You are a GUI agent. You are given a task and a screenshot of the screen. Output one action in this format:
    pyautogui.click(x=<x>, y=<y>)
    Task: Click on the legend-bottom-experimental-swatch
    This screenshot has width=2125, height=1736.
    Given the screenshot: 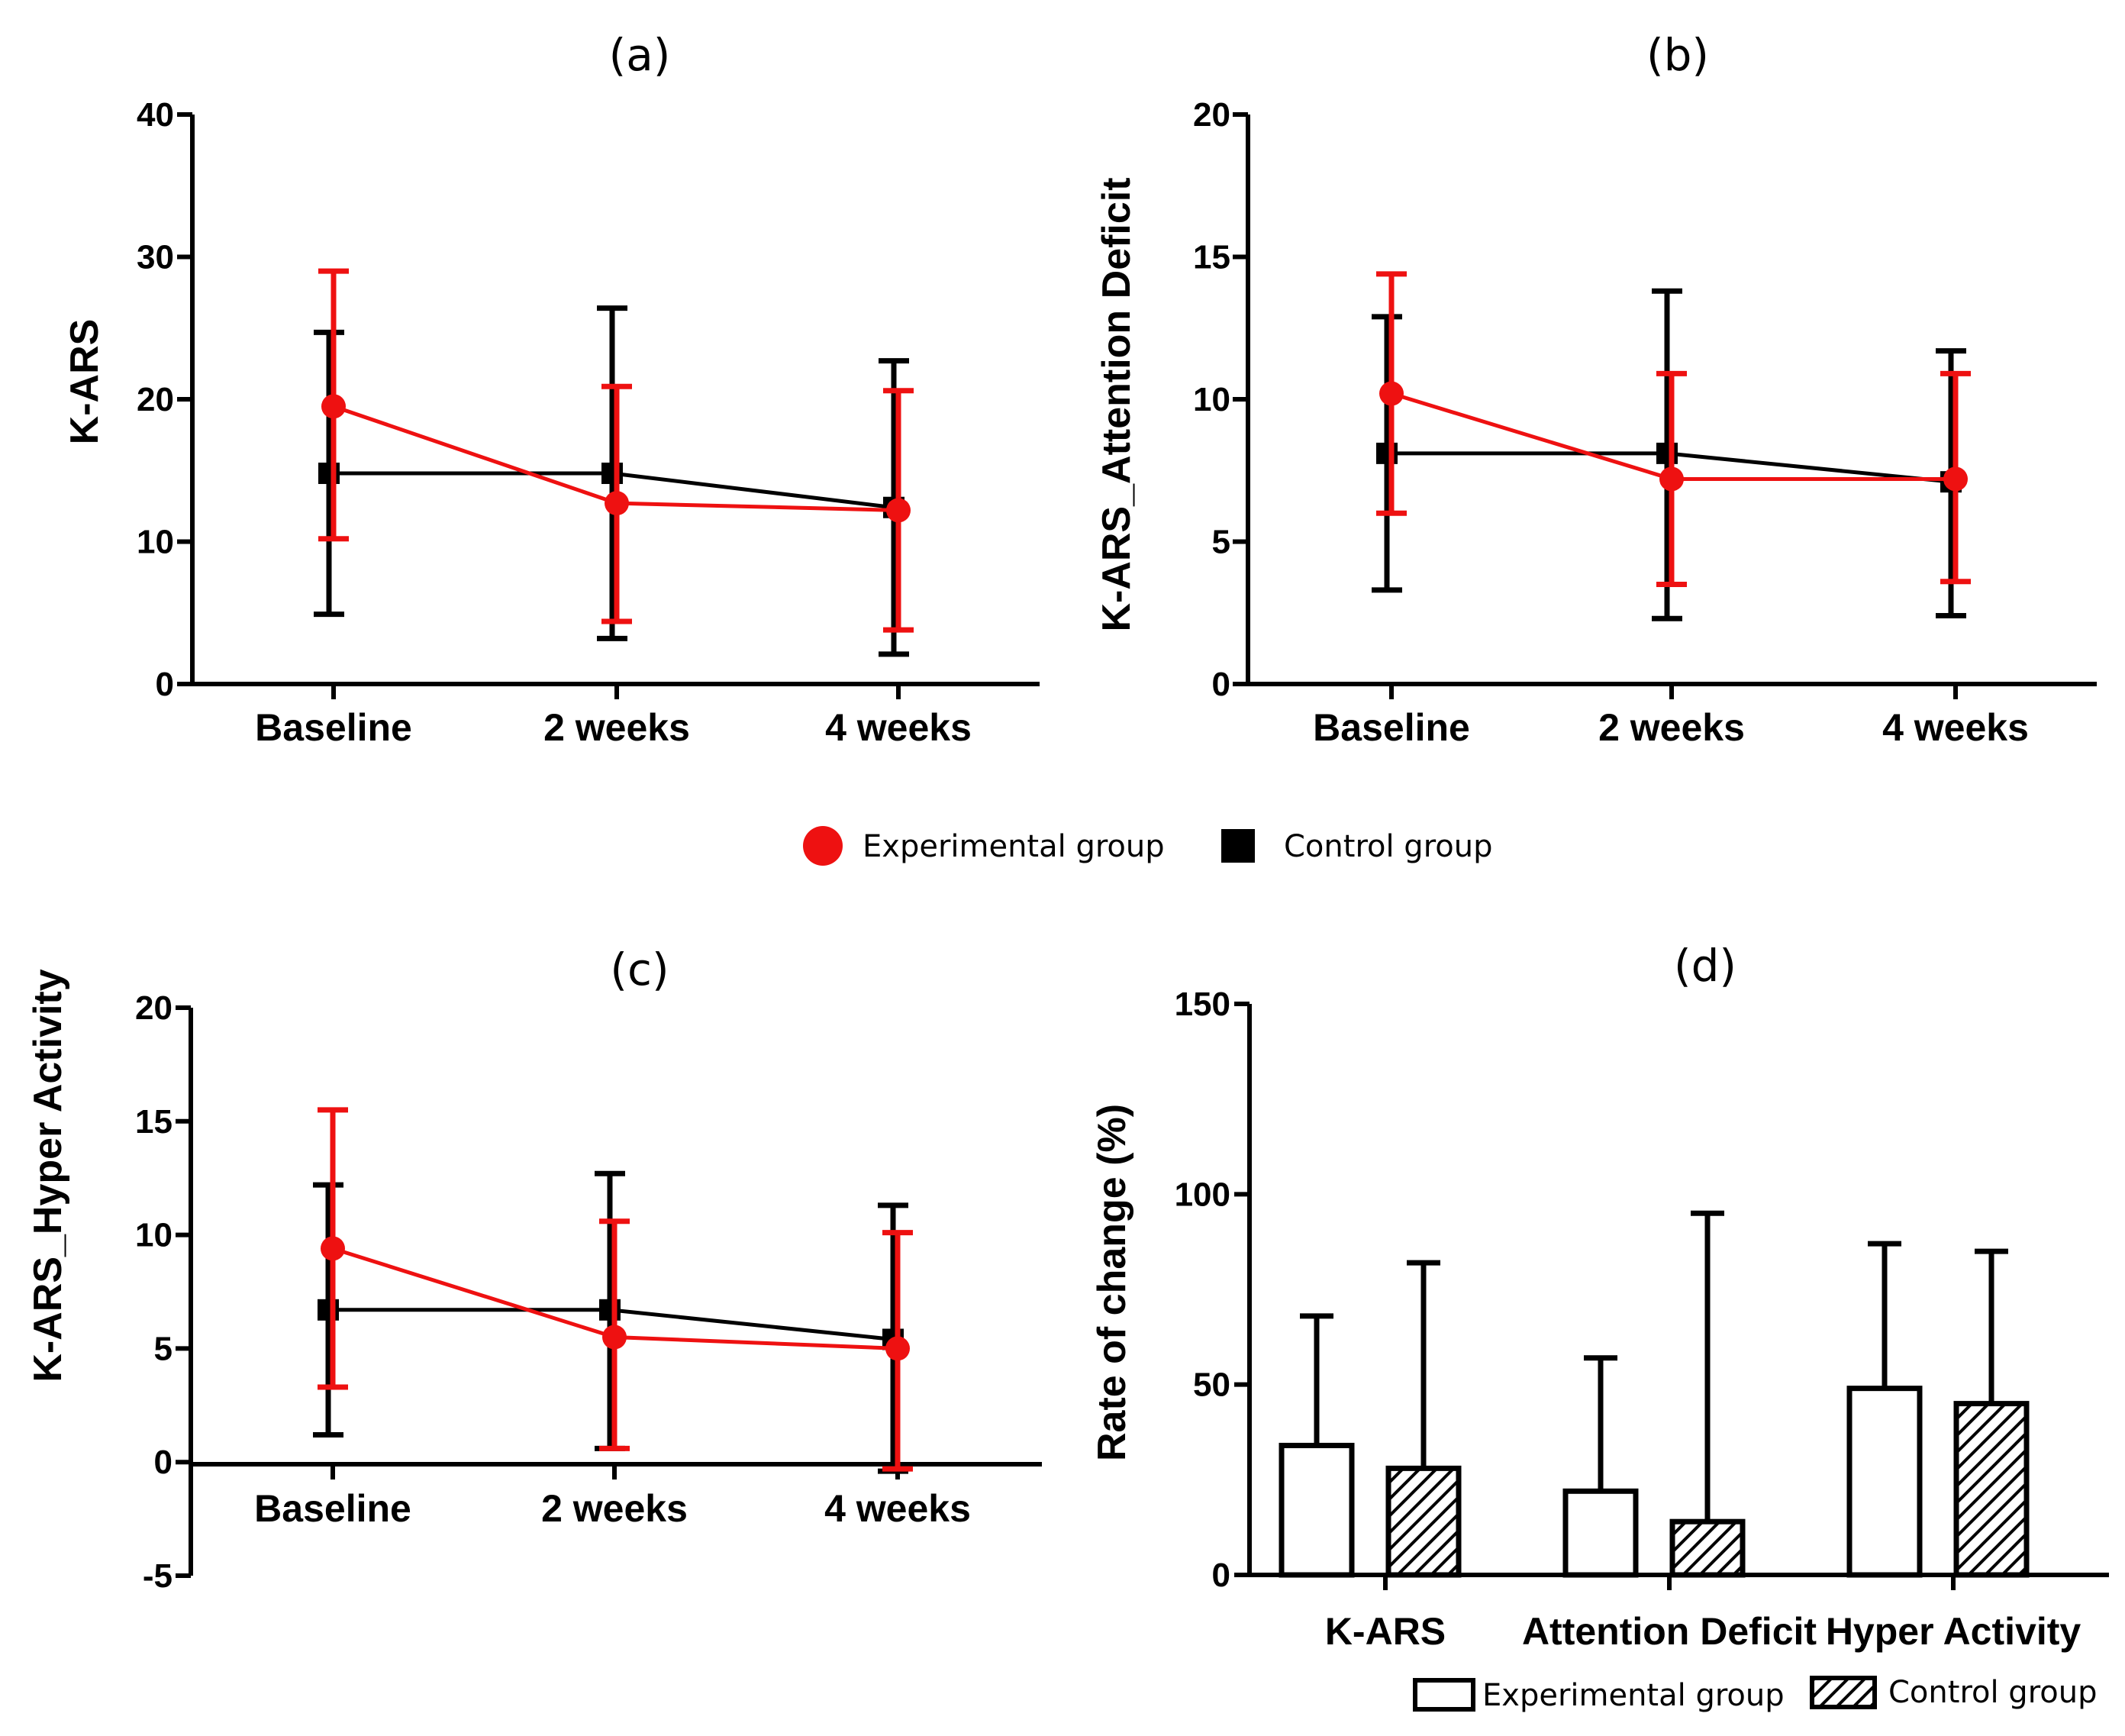 What is the action you would take?
    pyautogui.click(x=1444, y=1695)
    